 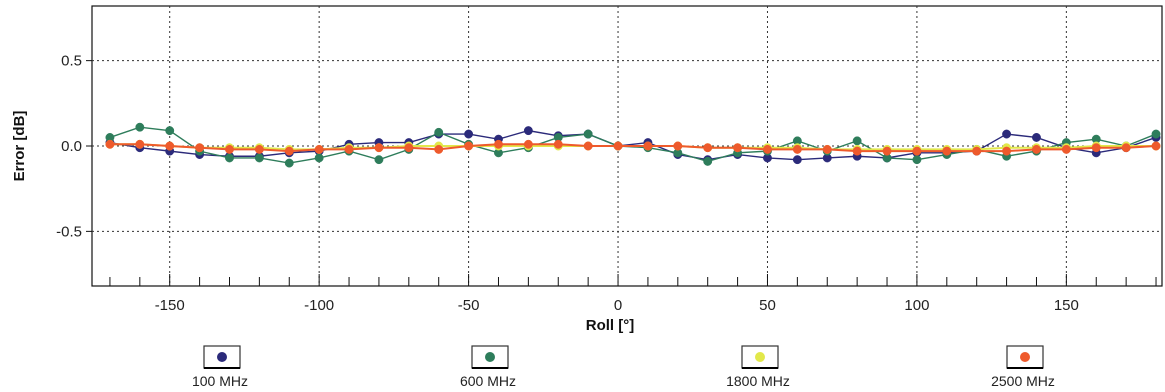 I want to click on series-line, so click(x=633, y=148).